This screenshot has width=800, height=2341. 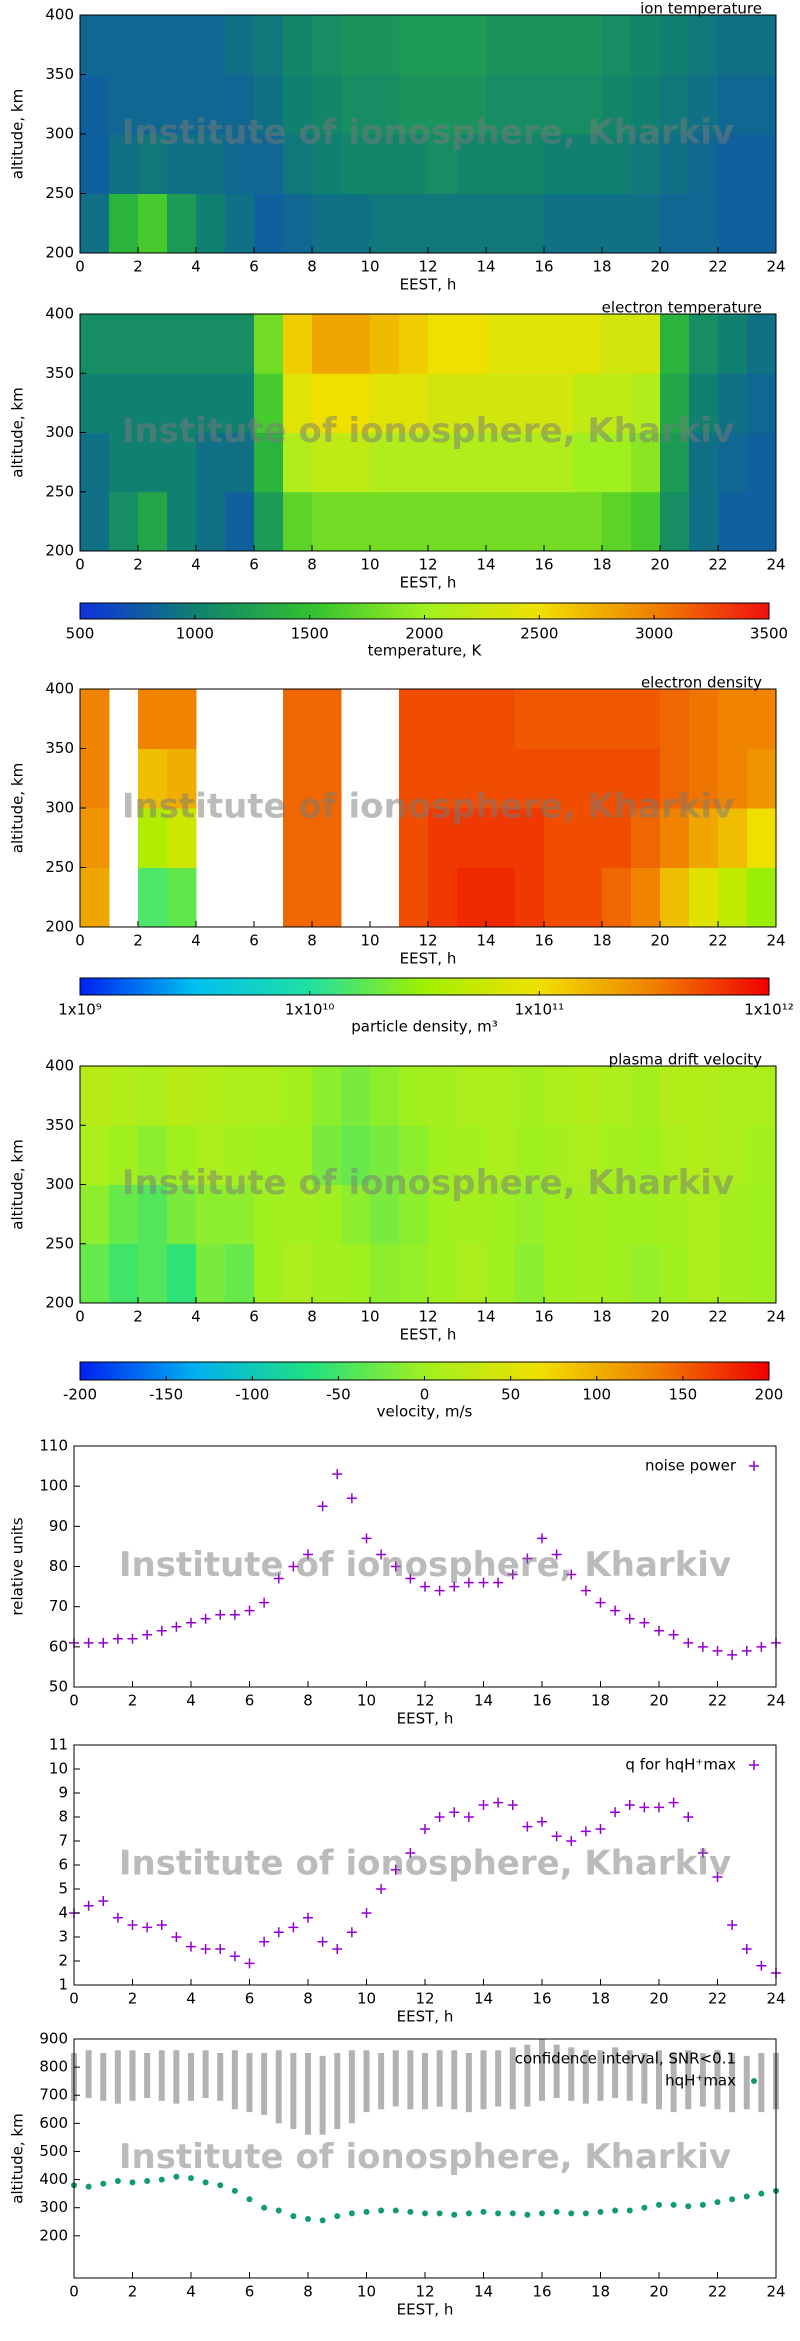 What do you see at coordinates (701, 9) in the screenshot?
I see `panel-title: ion temperature` at bounding box center [701, 9].